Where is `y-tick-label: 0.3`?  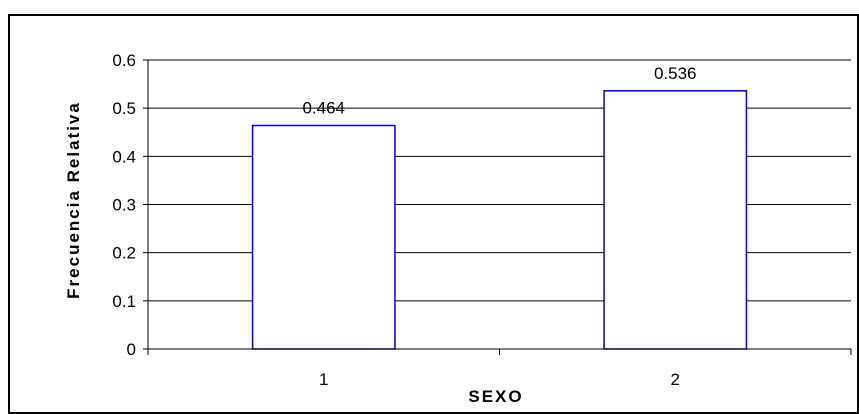 y-tick-label: 0.3 is located at coordinates (124, 205).